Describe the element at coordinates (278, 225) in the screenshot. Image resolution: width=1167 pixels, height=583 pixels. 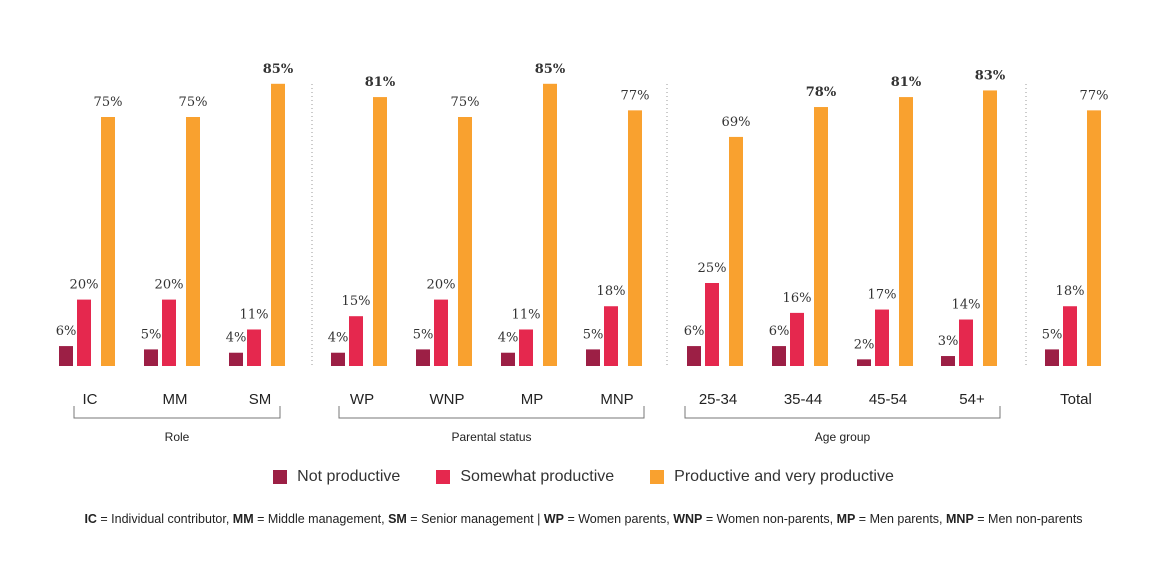
I see `bar-productive-and-very-productive-sm` at that location.